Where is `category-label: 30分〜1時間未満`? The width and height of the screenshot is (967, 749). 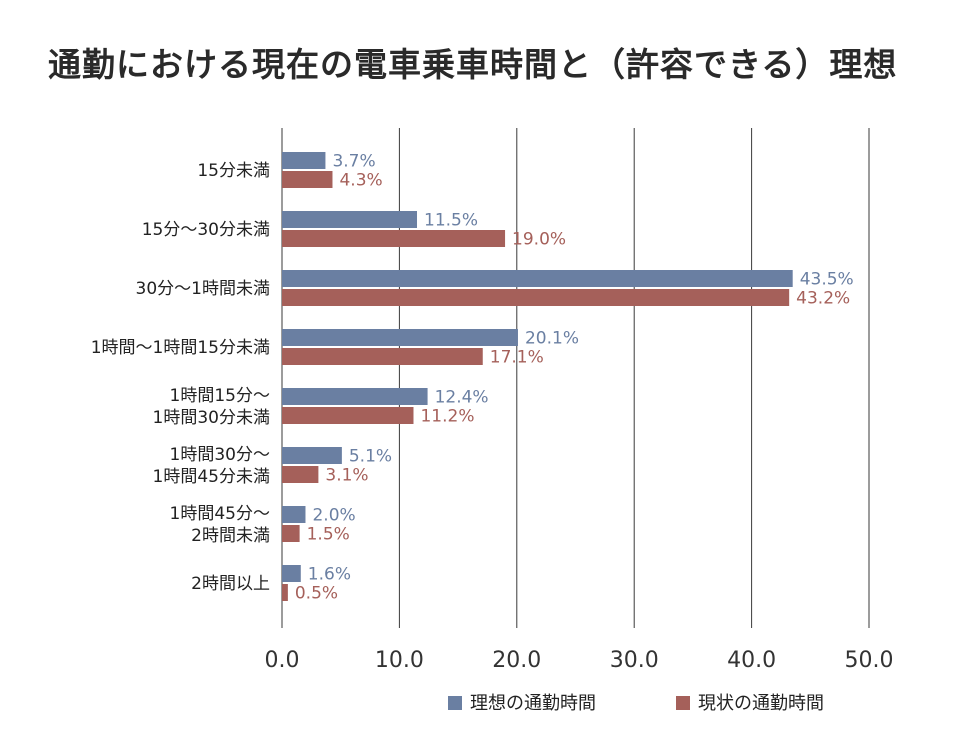 category-label: 30分〜1時間未満 is located at coordinates (203, 289).